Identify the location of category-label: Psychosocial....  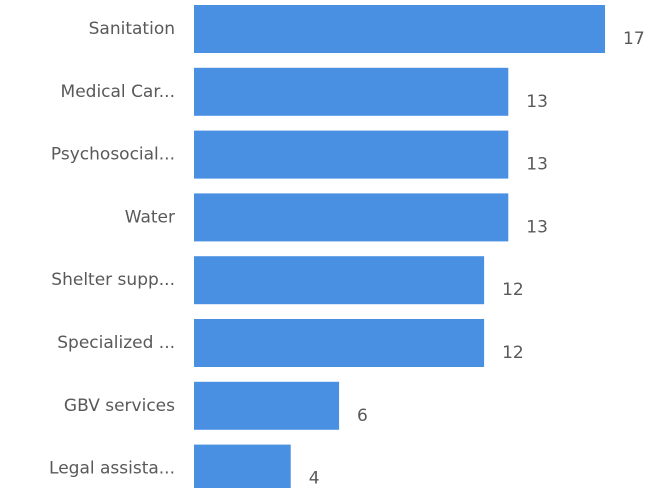
(113, 155).